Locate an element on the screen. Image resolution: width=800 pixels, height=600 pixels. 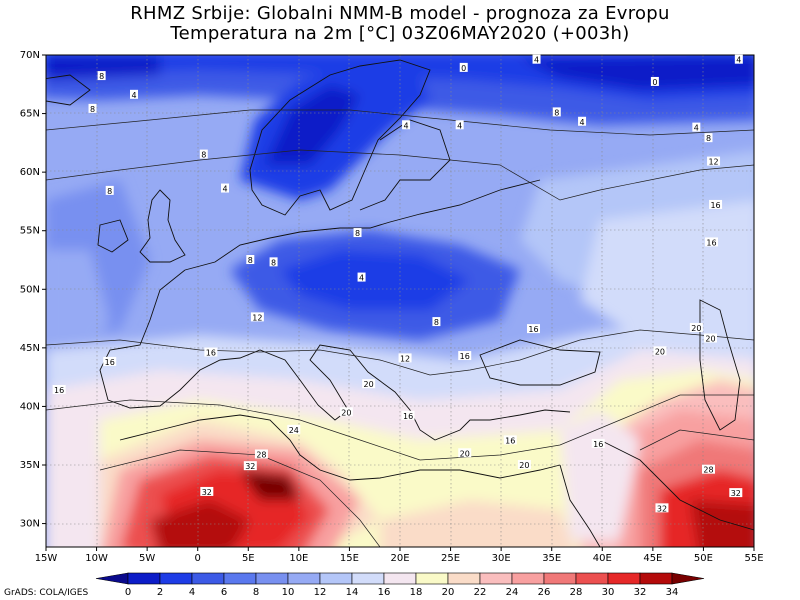
colorbar-label: 2 is located at coordinates (160, 592).